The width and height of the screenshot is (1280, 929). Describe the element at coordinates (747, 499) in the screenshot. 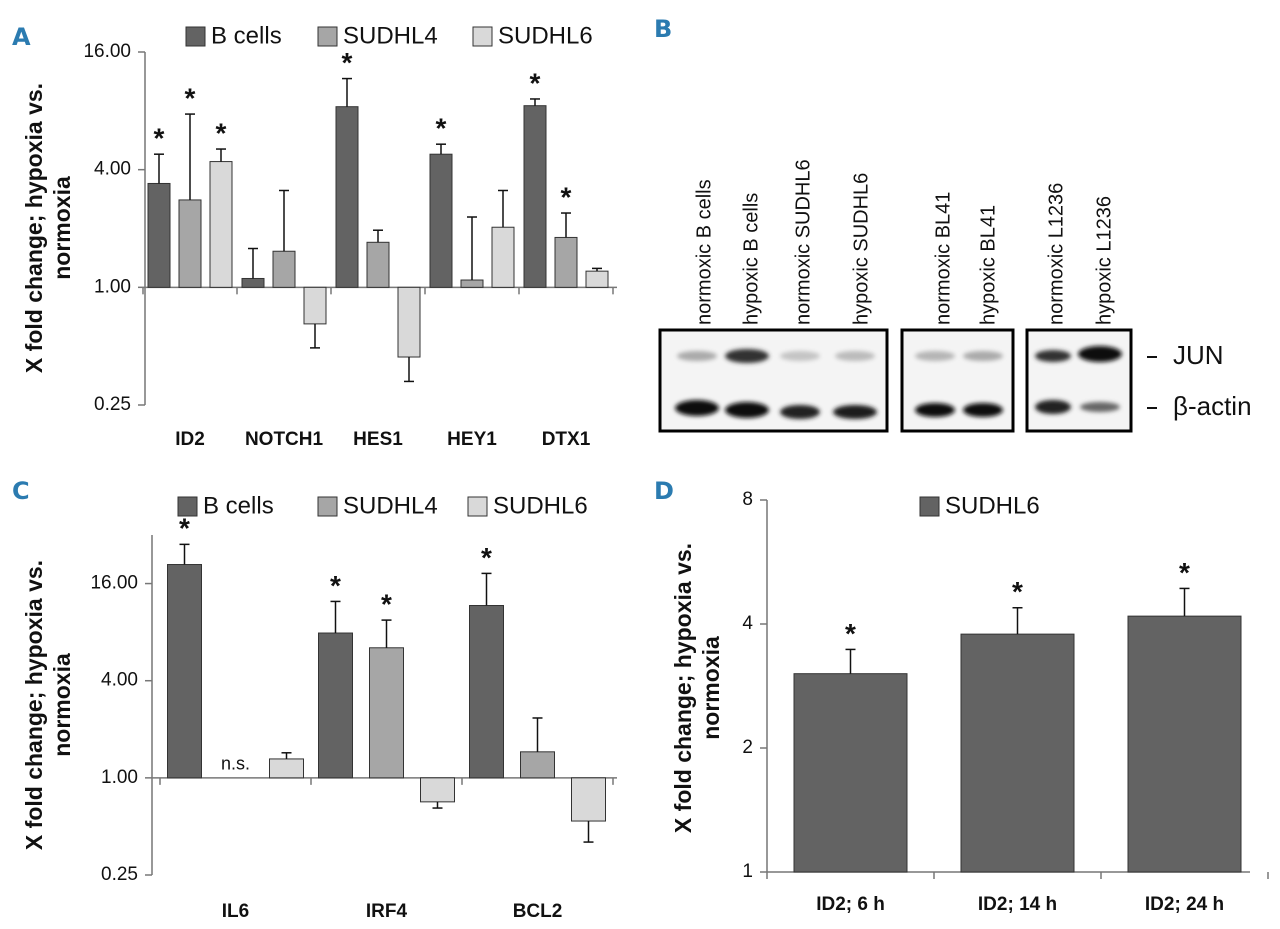

I see `y-tick-label: 8` at that location.